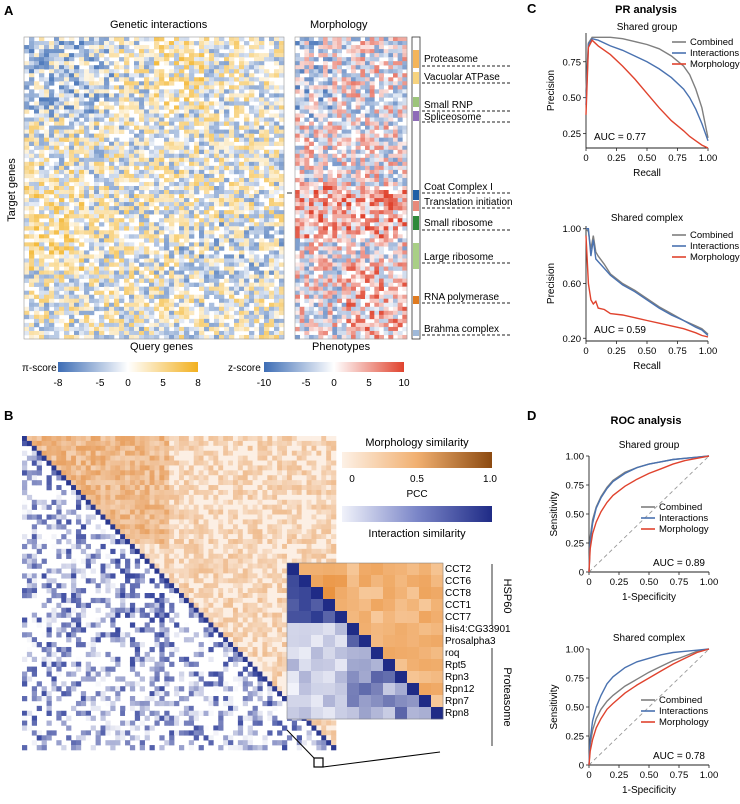  I want to click on interaction-similarity-legend: Interaction similarity, so click(417, 523).